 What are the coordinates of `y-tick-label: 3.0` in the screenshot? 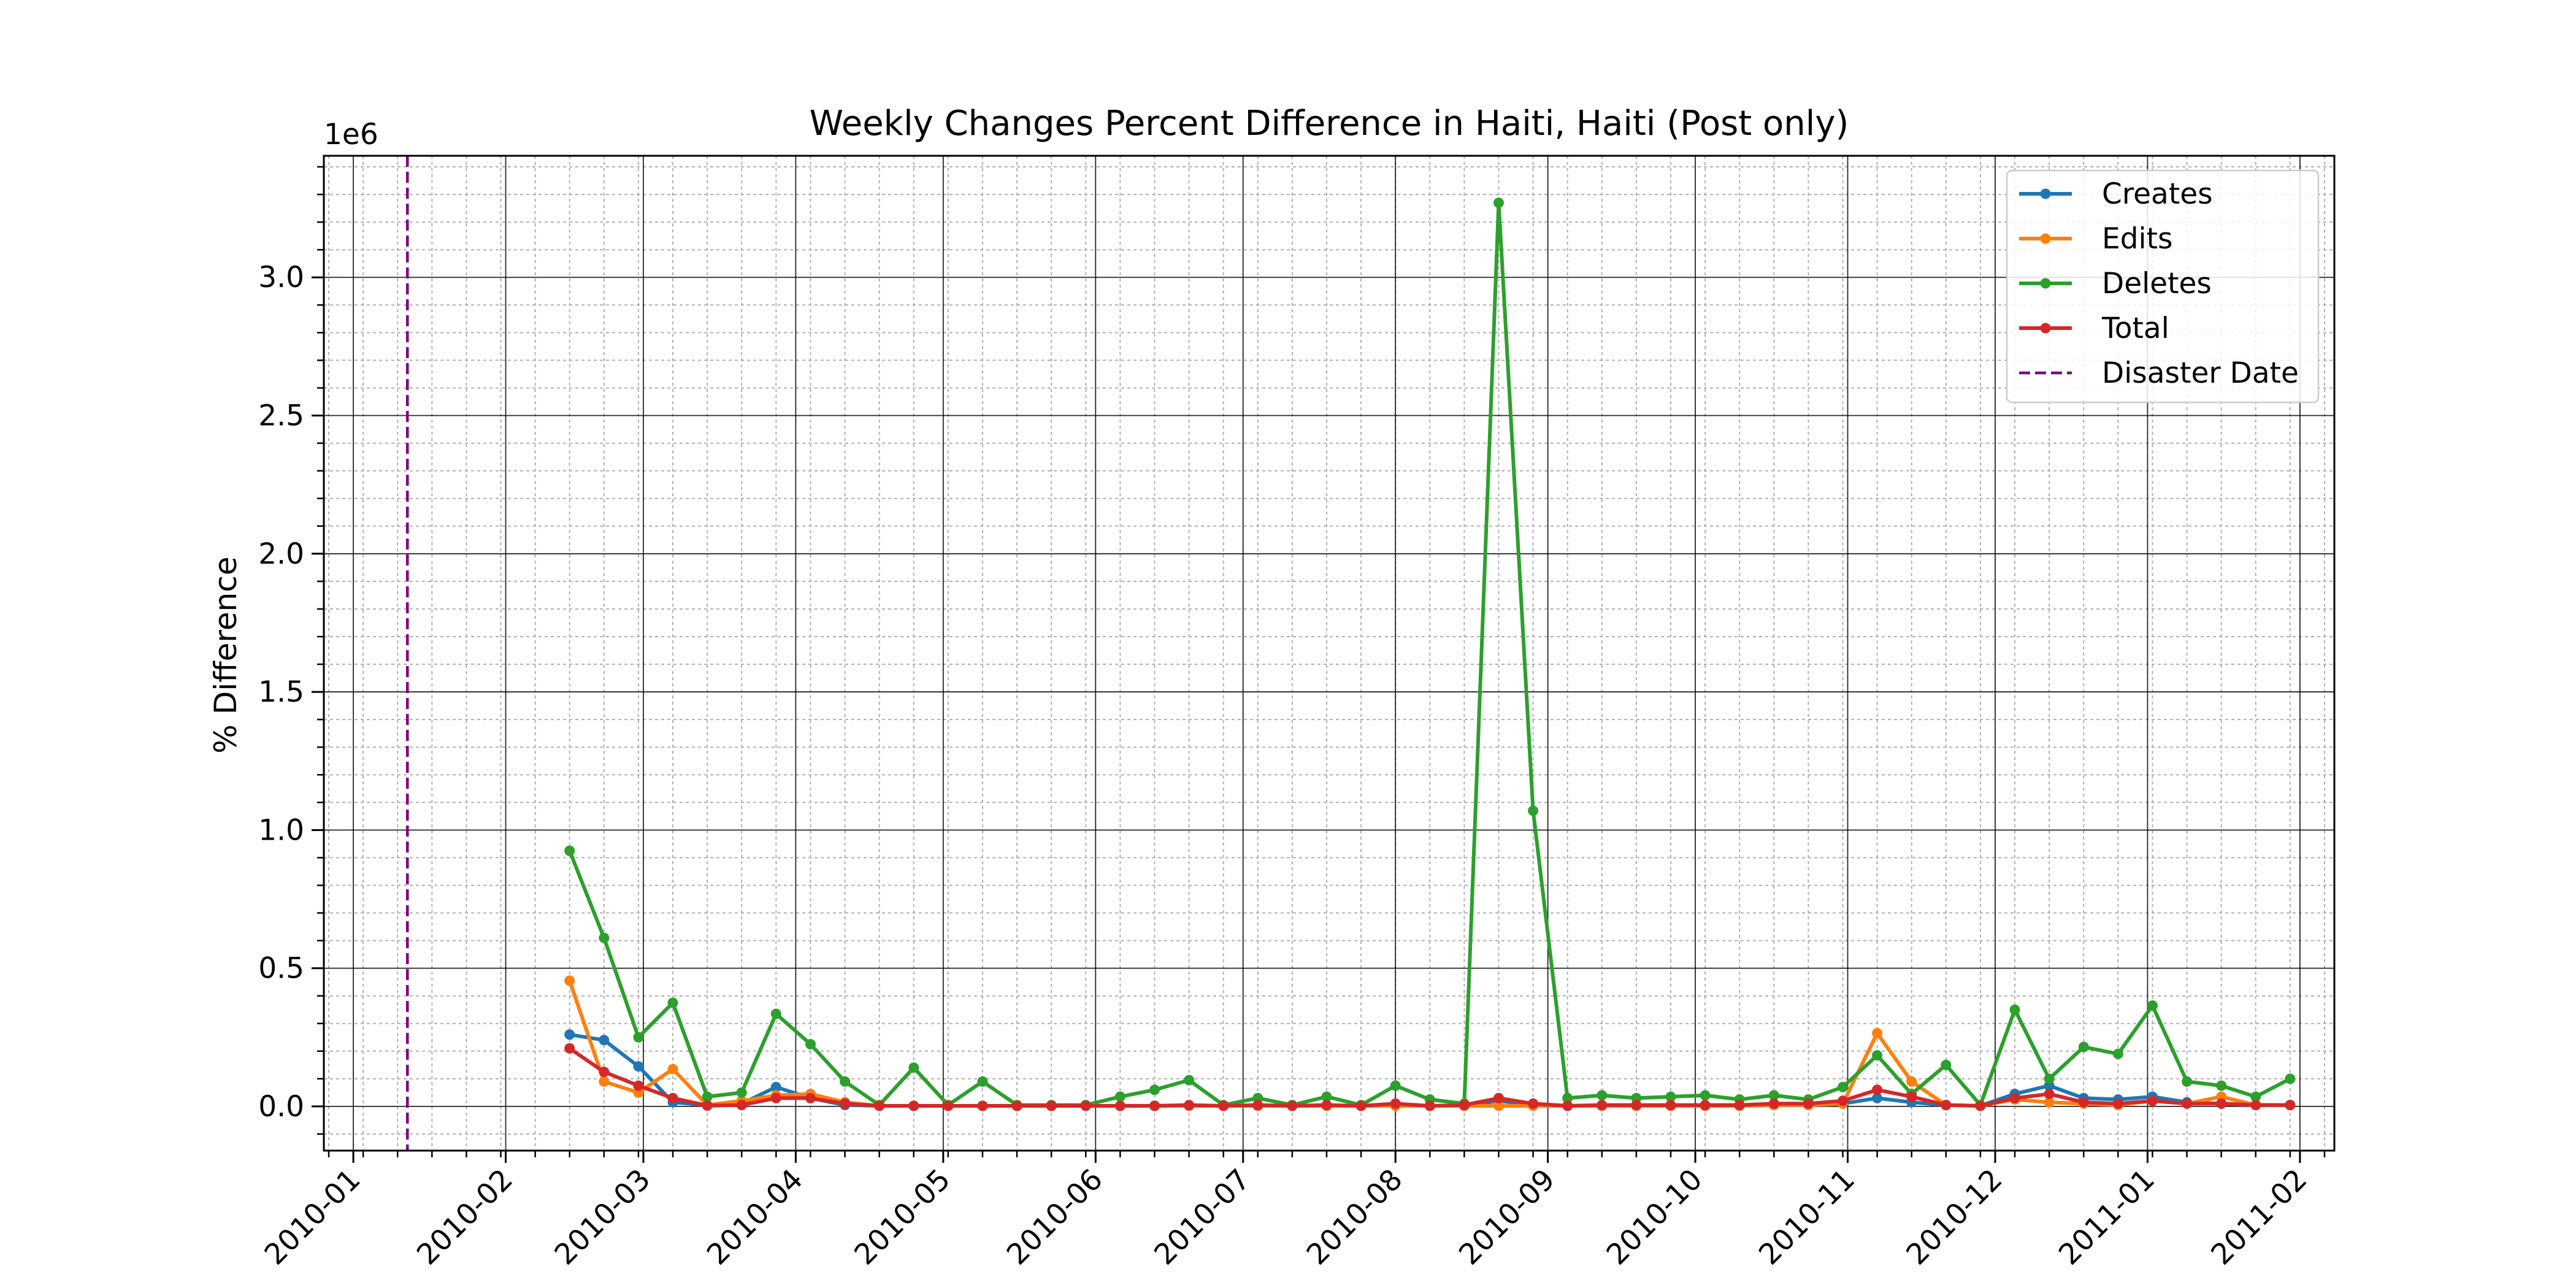 It's located at (281, 277).